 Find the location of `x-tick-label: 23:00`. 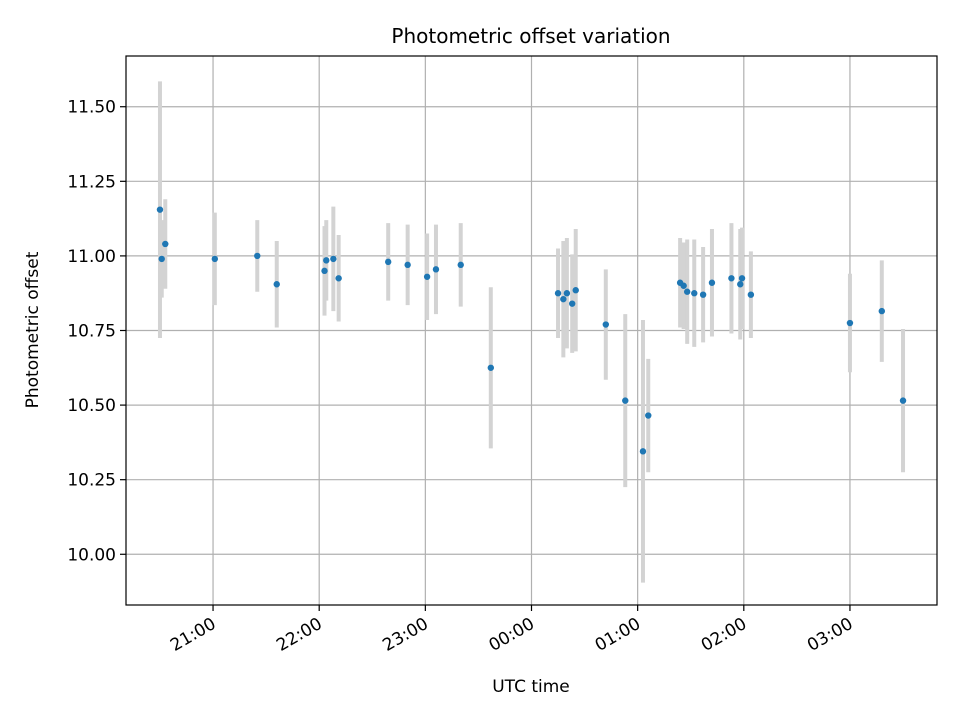

x-tick-label: 23:00 is located at coordinates (405, 635).